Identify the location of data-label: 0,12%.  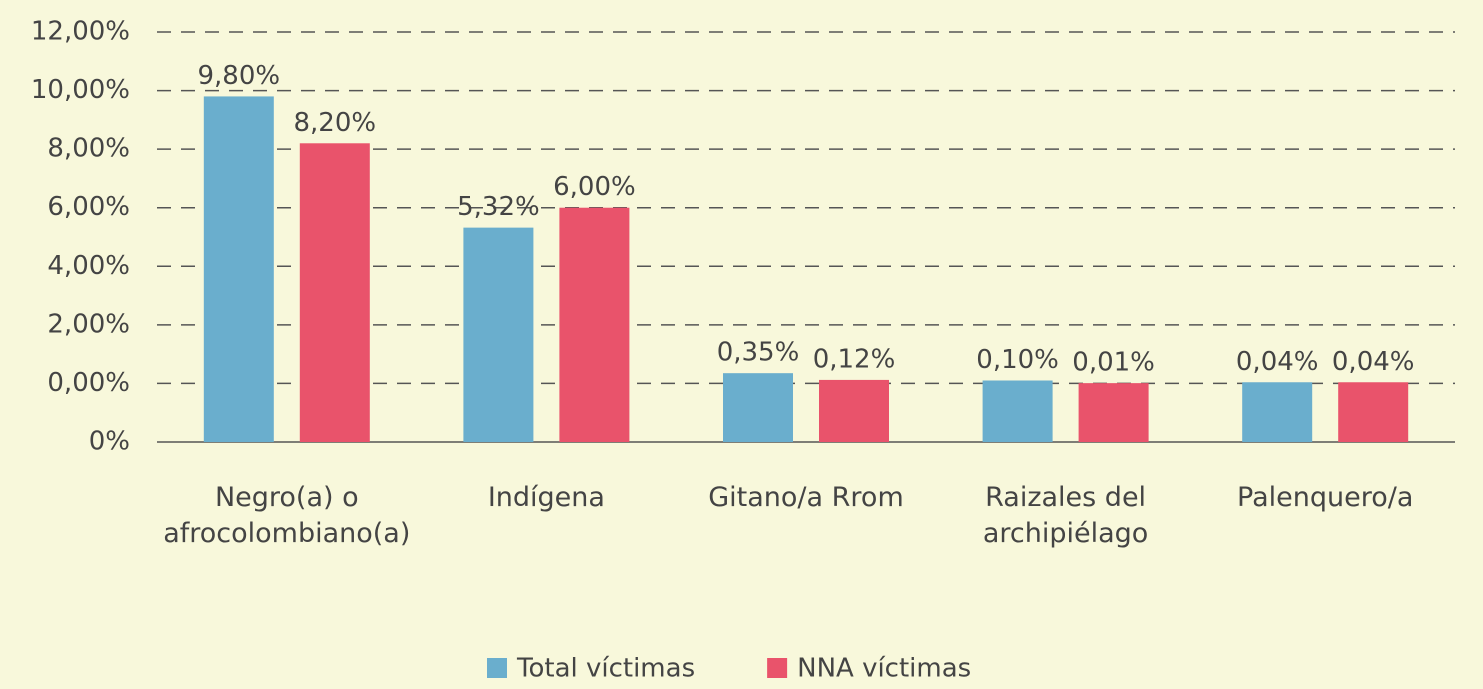
(854, 359).